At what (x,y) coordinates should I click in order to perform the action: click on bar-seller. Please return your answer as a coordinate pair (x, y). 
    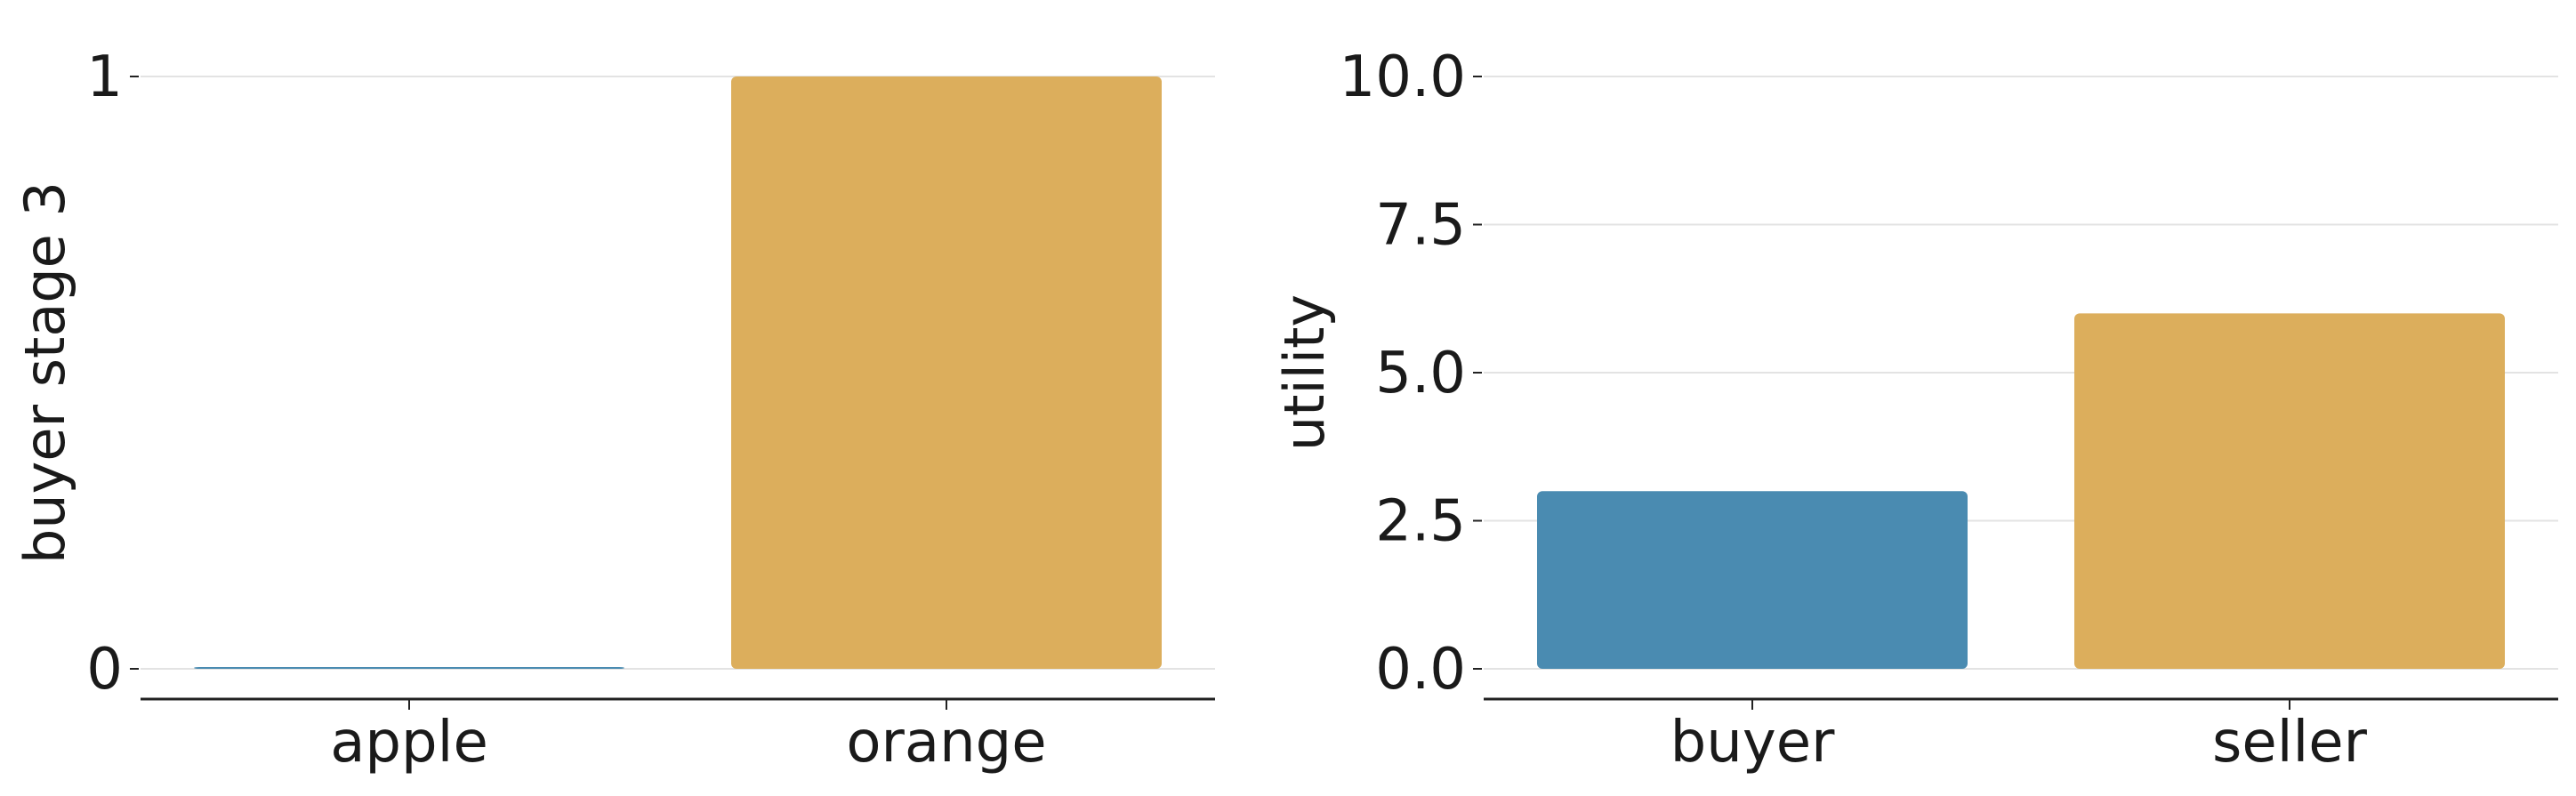
    Looking at the image, I should click on (2289, 491).